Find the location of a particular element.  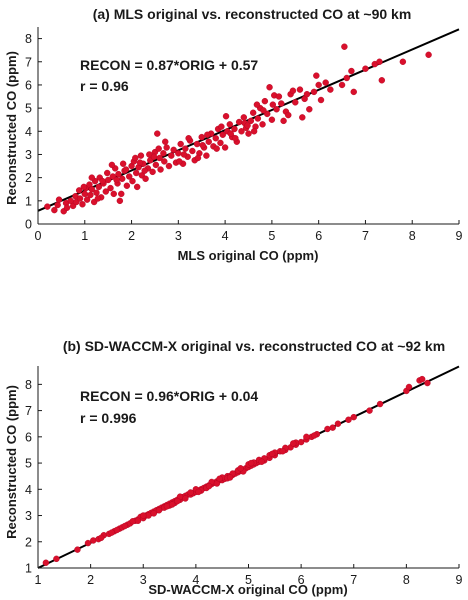

y-tick-label: 5 is located at coordinates (28, 464).